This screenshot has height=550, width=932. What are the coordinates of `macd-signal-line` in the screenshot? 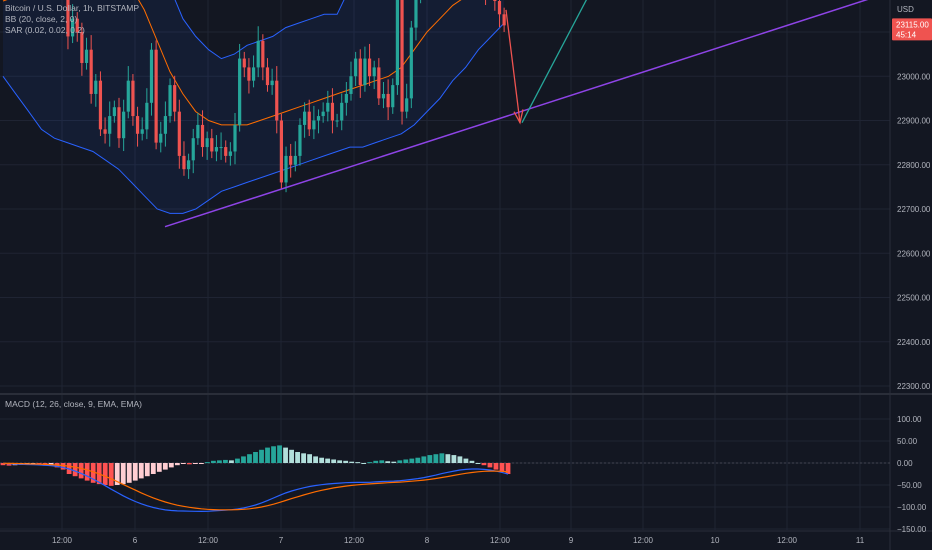 It's located at (255, 486).